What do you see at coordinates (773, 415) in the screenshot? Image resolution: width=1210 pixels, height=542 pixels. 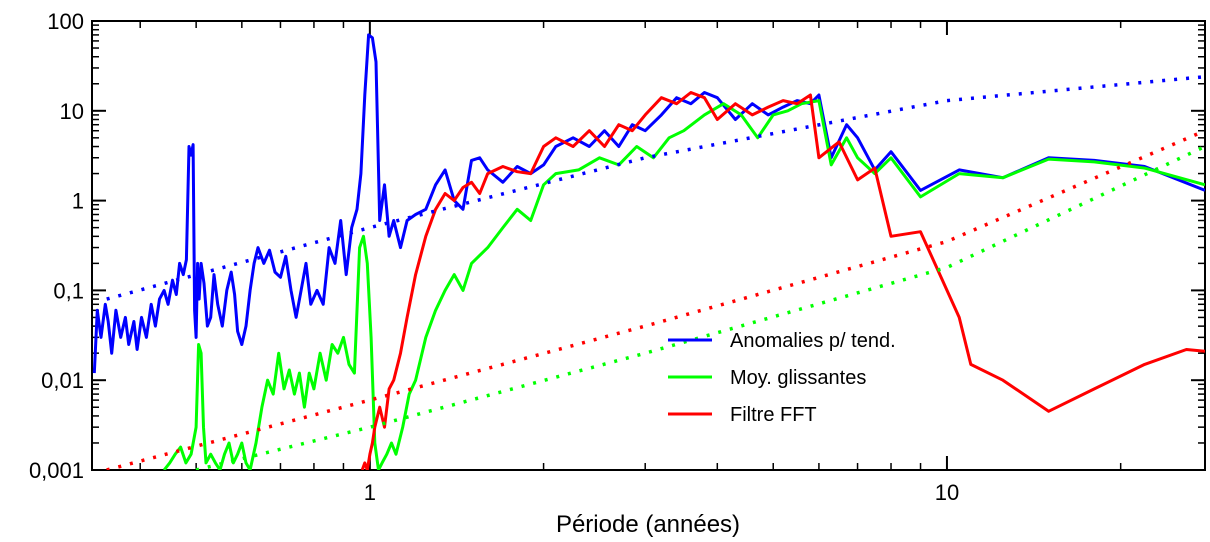 I see `legend-label: Filtre FFT` at bounding box center [773, 415].